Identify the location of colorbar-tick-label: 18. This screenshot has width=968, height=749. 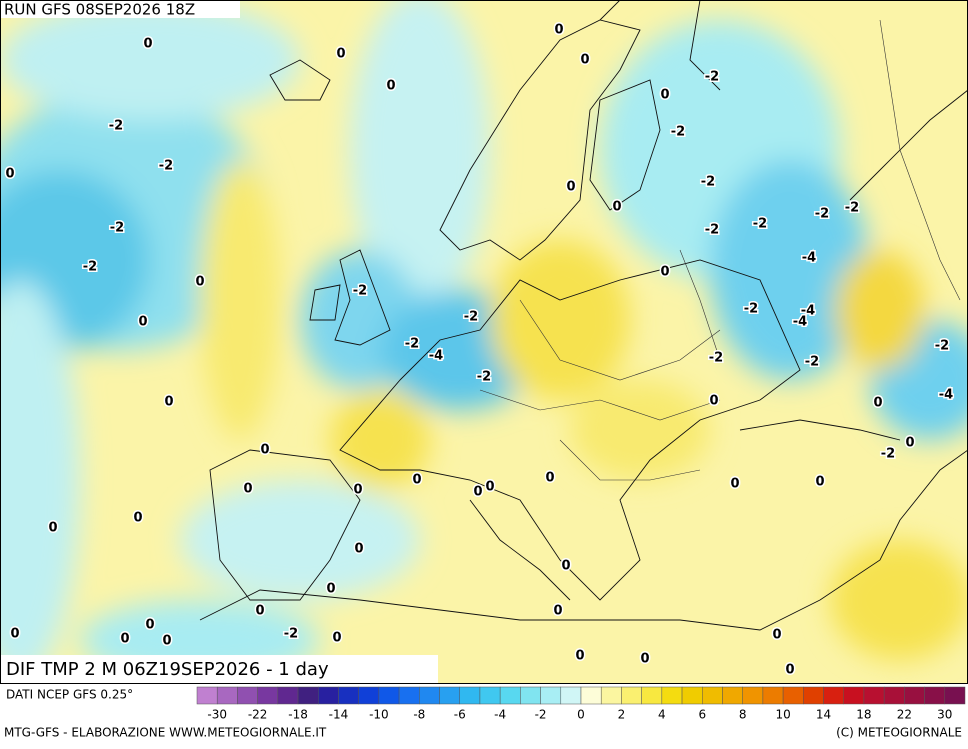
(863, 715).